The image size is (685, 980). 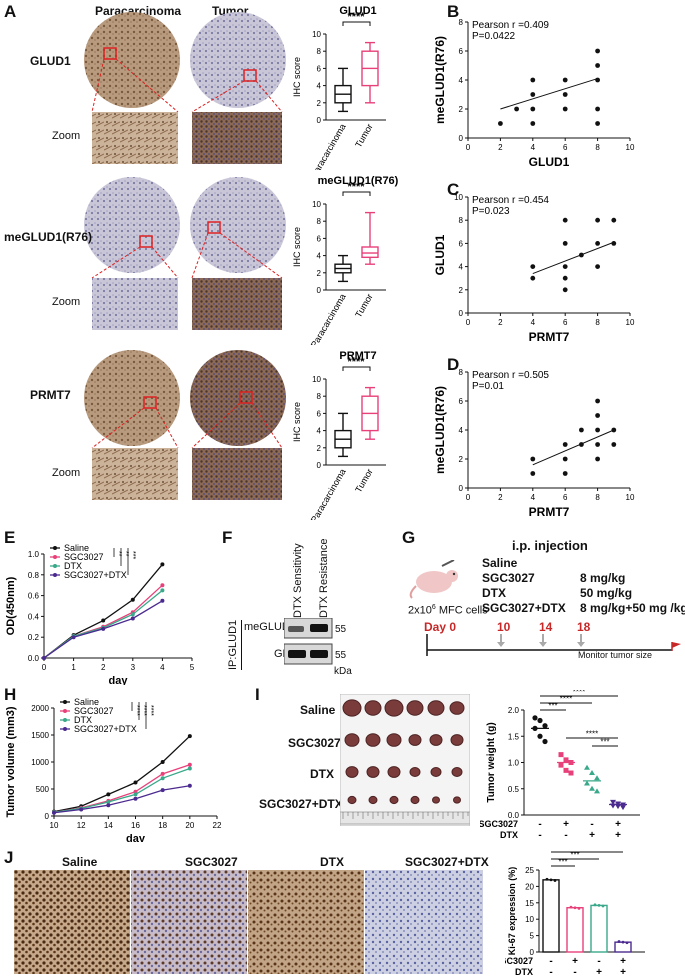 What do you see at coordinates (606, 593) in the screenshot?
I see `regimen-2-dose: 50 mg/kg` at bounding box center [606, 593].